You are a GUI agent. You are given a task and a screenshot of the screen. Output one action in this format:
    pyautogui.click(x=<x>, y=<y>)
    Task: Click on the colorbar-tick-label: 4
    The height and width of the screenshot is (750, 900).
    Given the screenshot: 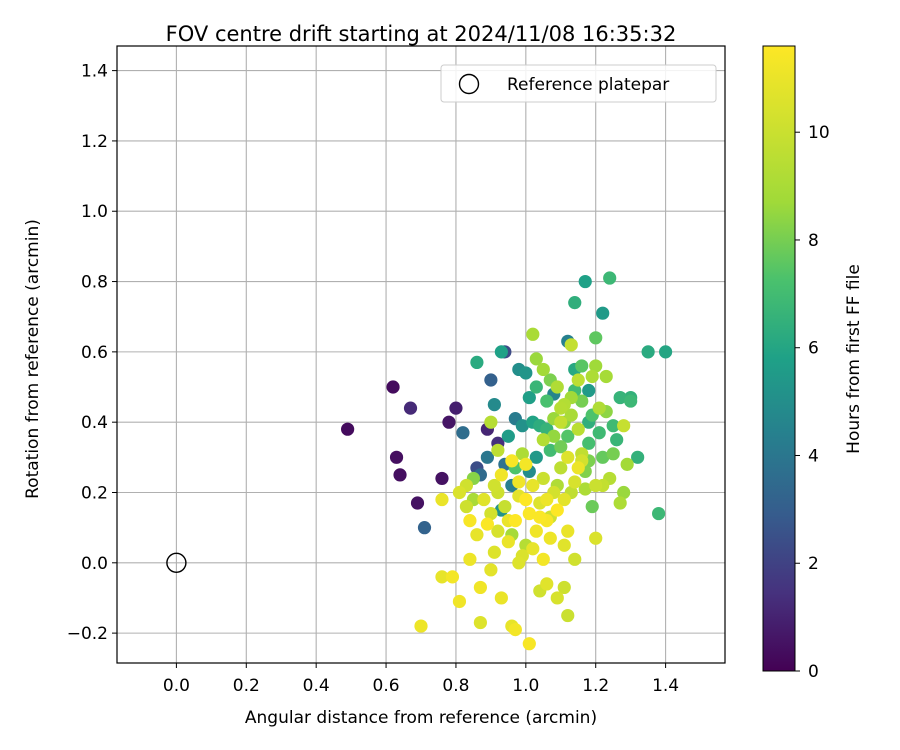 What is the action you would take?
    pyautogui.click(x=813, y=456)
    